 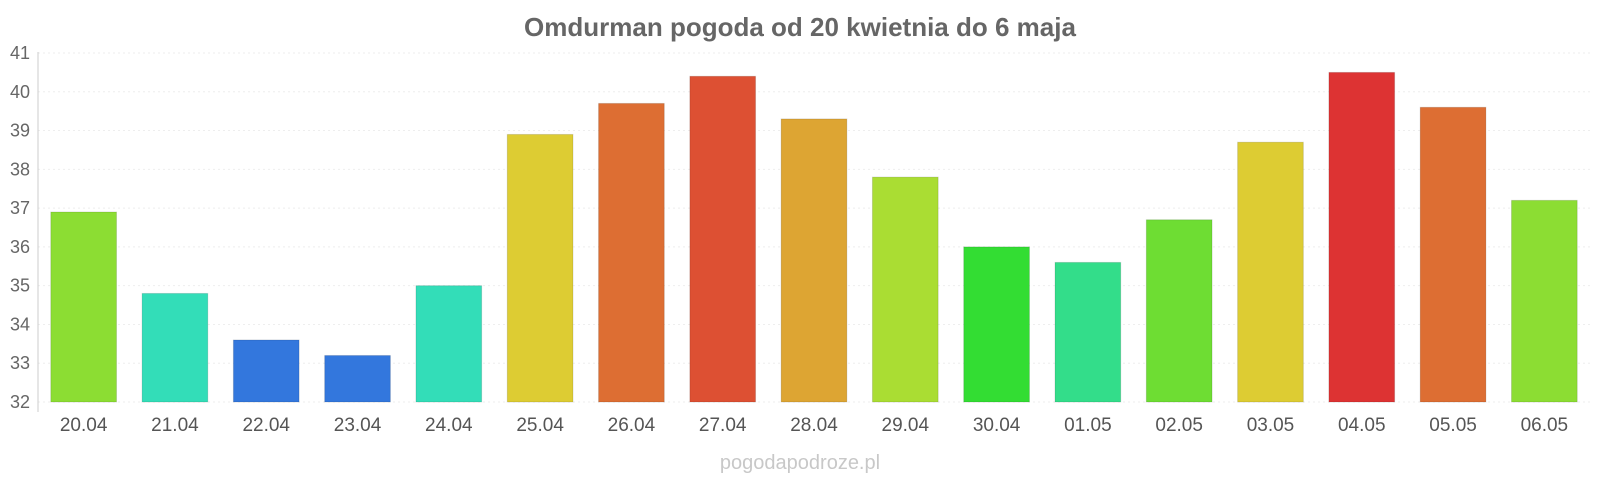 What do you see at coordinates (84, 425) in the screenshot?
I see `x-tick-label: 20.04` at bounding box center [84, 425].